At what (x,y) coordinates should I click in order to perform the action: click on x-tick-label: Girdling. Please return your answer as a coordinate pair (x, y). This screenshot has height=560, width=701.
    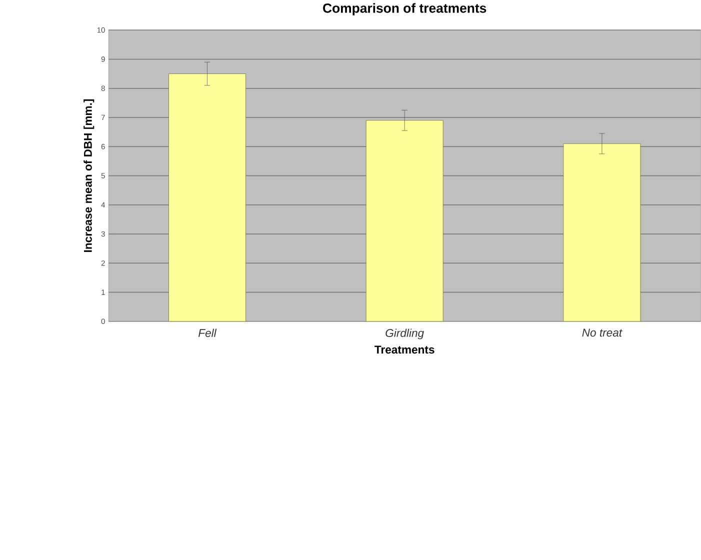
    Looking at the image, I should click on (405, 334).